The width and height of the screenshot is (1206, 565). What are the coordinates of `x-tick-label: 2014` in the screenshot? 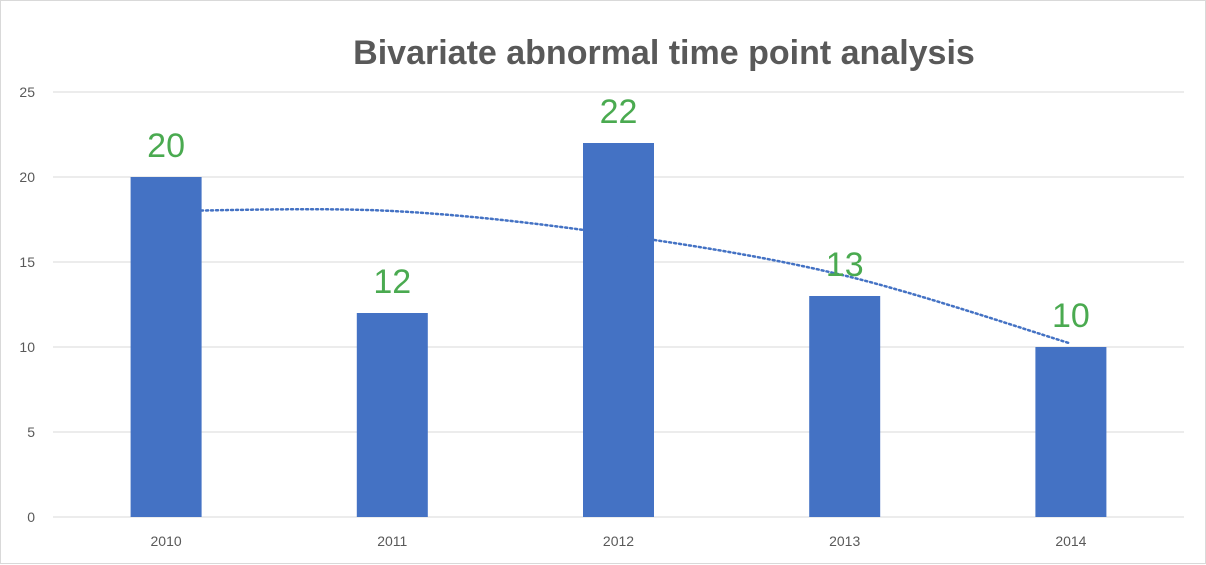 It's located at (1070, 541).